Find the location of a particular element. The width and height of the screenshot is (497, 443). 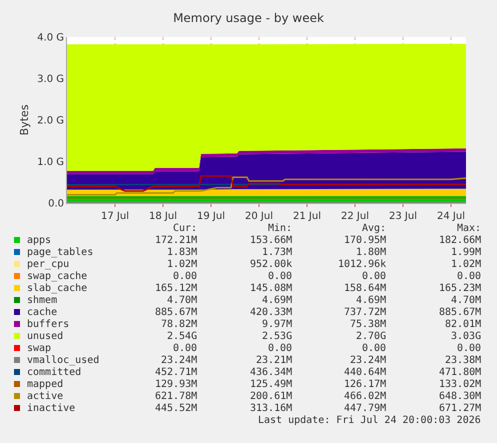

text: 621.78M is located at coordinates (176, 396).